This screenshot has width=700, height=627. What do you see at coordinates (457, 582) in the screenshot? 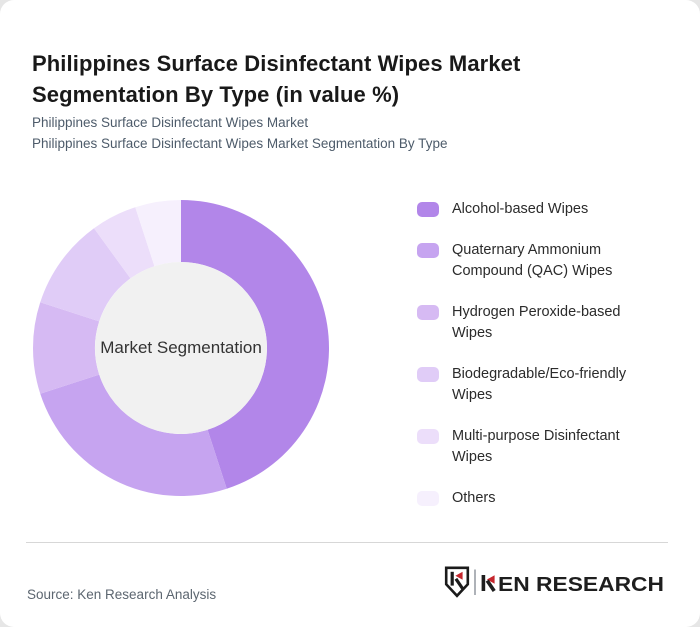
I see `ken-shield-icon` at bounding box center [457, 582].